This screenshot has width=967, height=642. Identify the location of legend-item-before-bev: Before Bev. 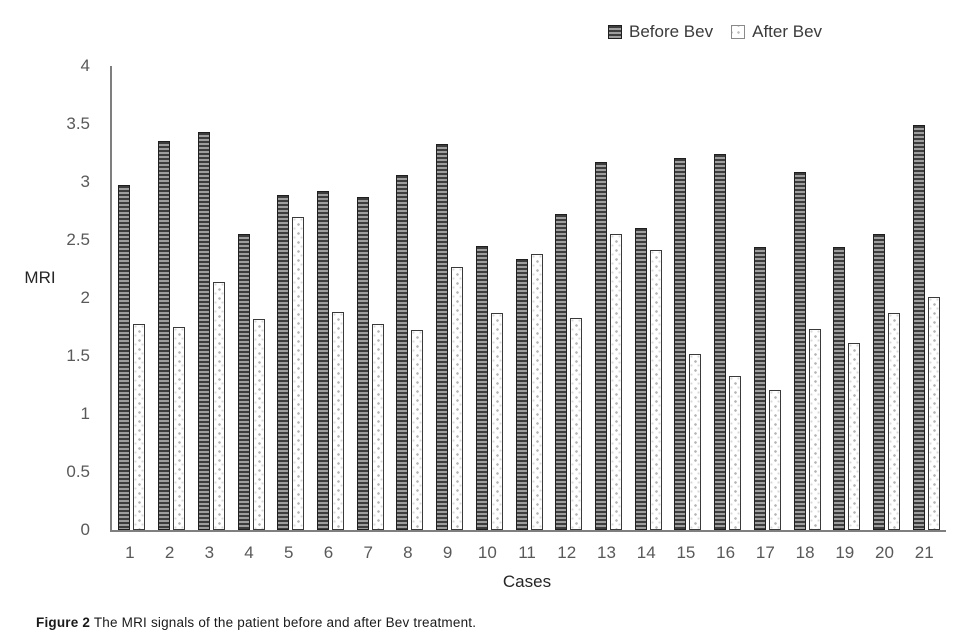
(660, 32).